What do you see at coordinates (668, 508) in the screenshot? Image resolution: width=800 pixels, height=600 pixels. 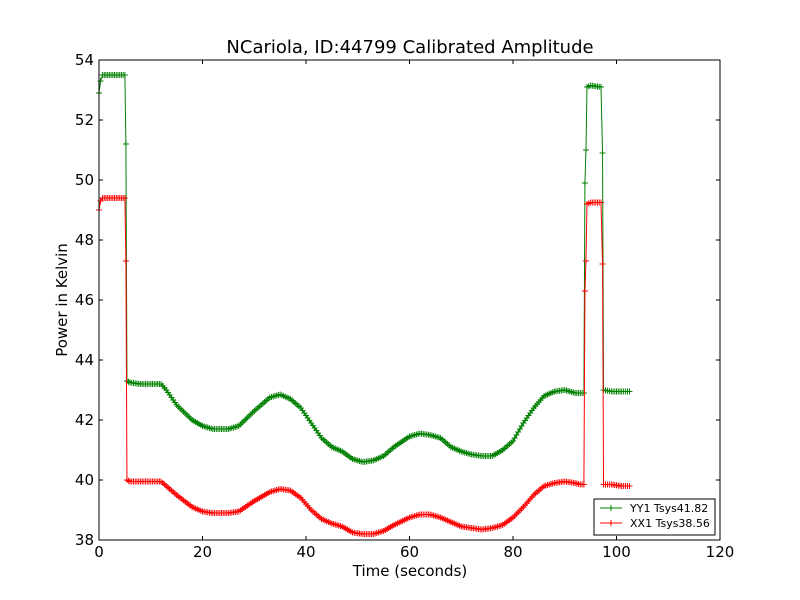 I see `legend-label-0: YY1 Tsys41.82` at bounding box center [668, 508].